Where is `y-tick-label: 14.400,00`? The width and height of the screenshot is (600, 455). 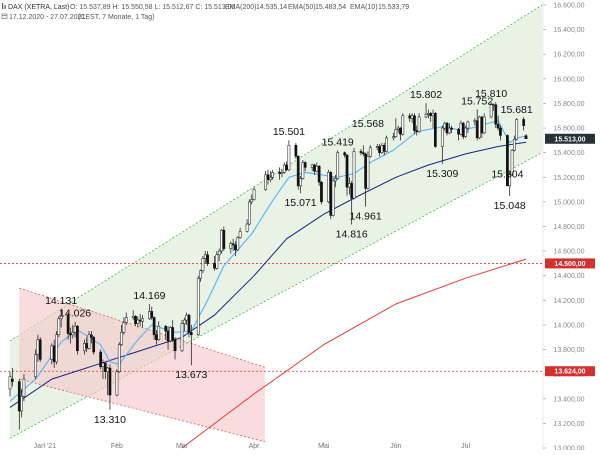 y-tick-label: 14.400,00 is located at coordinates (568, 276).